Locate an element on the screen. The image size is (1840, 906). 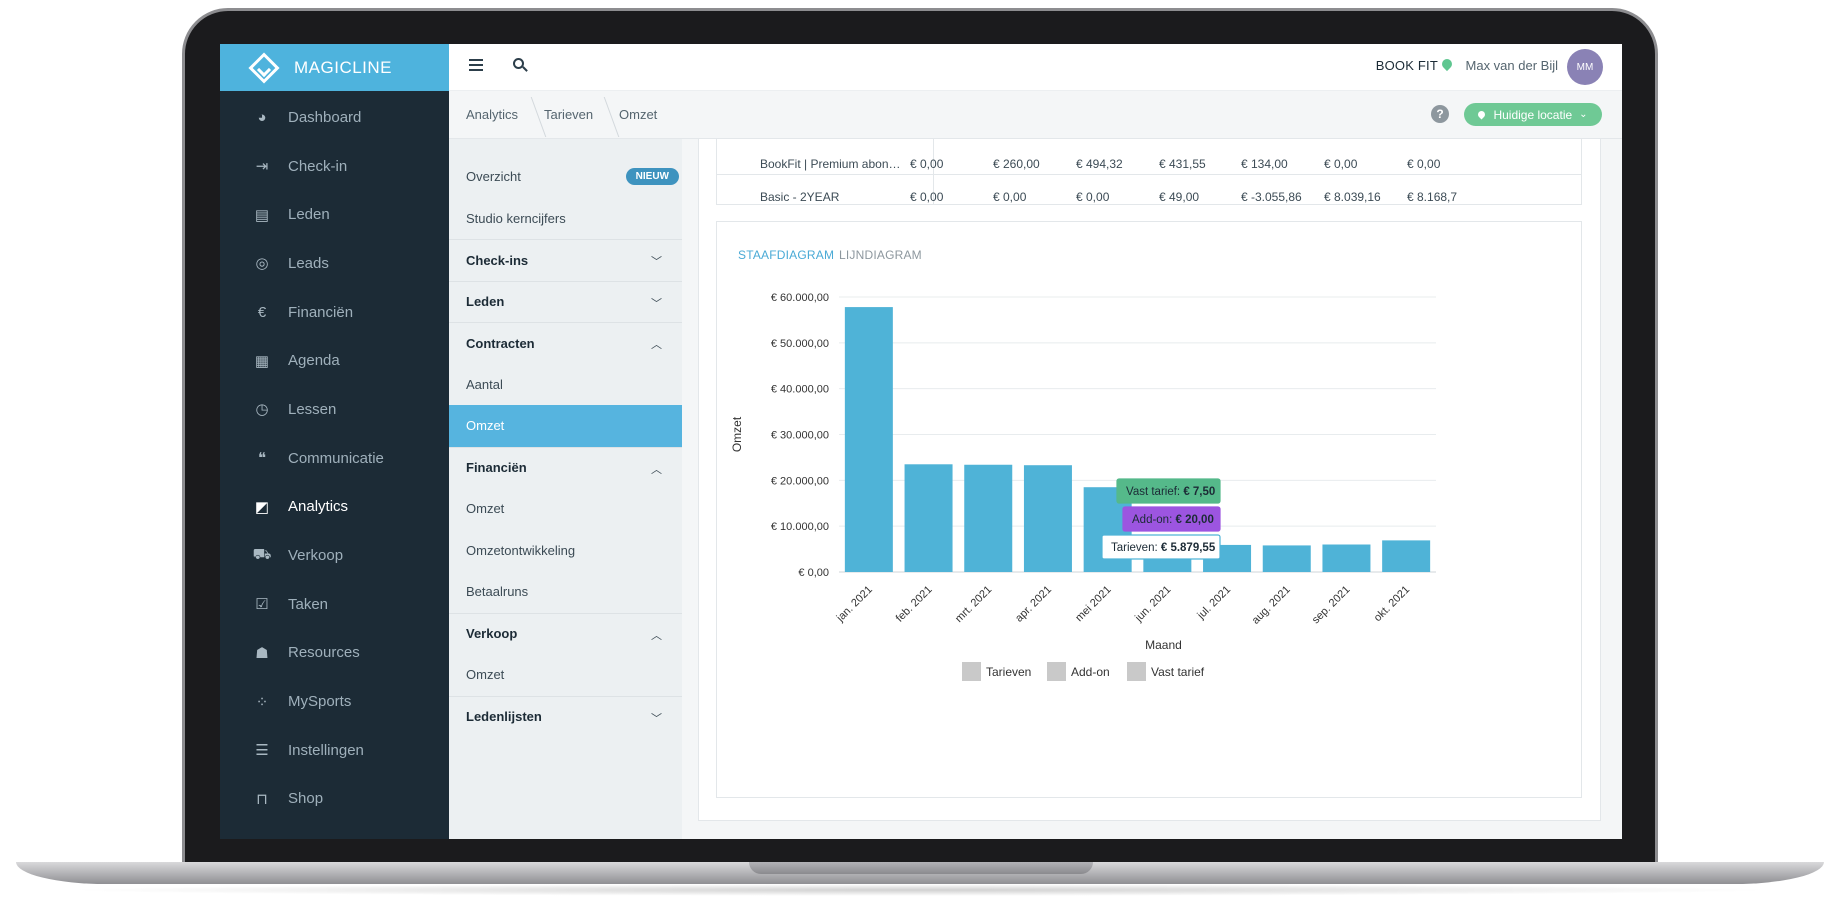
check-in-icon: ⇥ is located at coordinates (262, 167).